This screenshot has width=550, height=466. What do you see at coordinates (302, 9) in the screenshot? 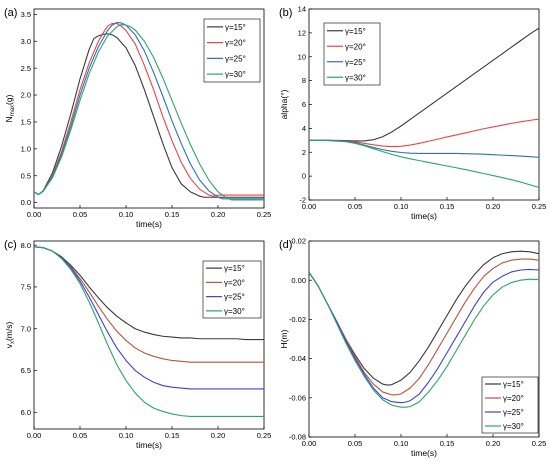
I see `y-tick-label: 14` at bounding box center [302, 9].